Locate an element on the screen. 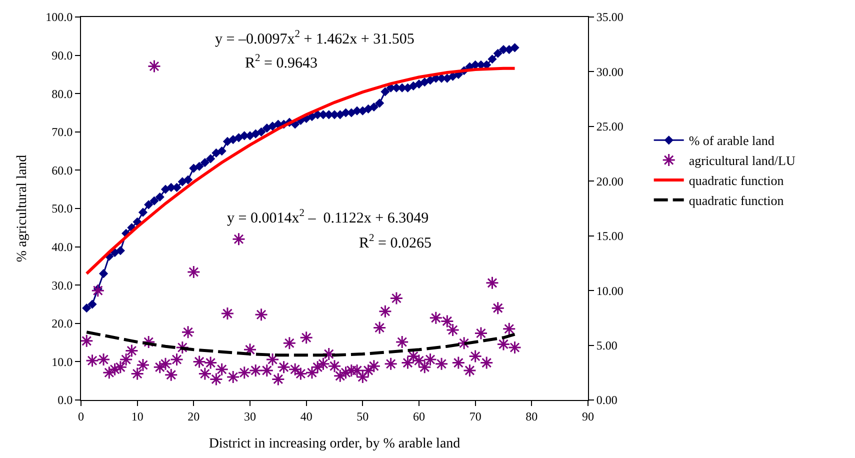 The height and width of the screenshot is (458, 855). y2-tick-label: 35.00 is located at coordinates (610, 17).